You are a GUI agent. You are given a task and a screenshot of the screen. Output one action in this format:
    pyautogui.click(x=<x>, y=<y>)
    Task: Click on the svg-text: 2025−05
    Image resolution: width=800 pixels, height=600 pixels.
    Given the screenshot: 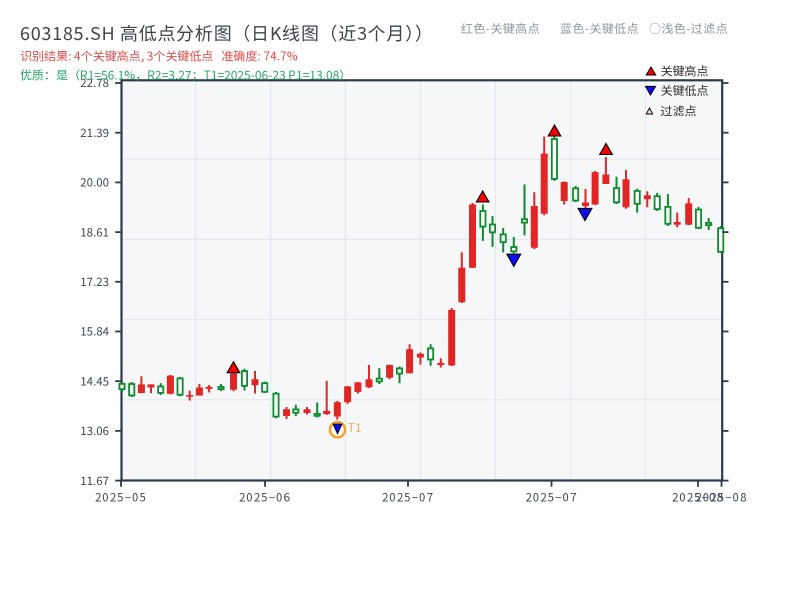 What is the action you would take?
    pyautogui.click(x=121, y=498)
    